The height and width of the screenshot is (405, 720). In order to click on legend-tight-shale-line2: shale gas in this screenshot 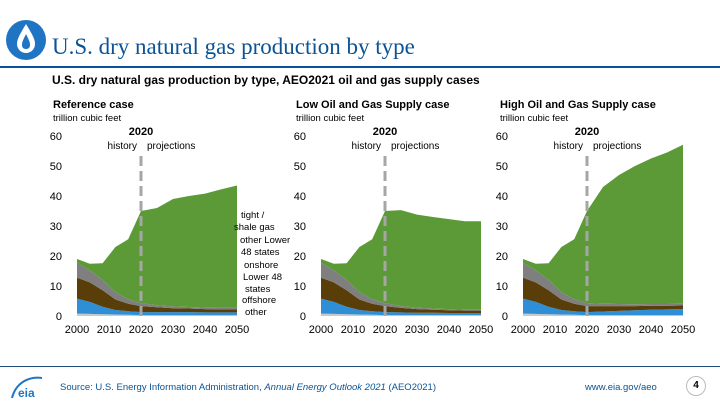, I will do `click(254, 227)`.